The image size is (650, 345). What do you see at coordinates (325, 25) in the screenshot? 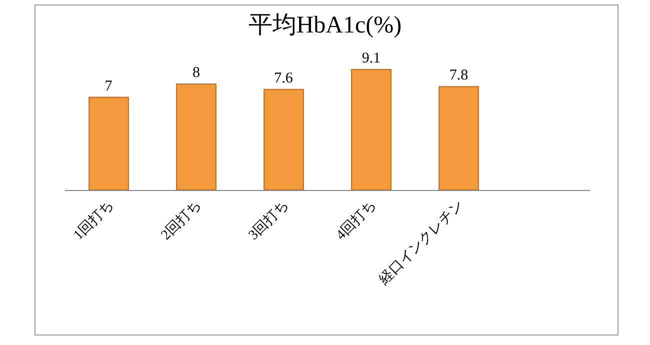
I see `chart-title: 平均HbA1c(%)` at bounding box center [325, 25].